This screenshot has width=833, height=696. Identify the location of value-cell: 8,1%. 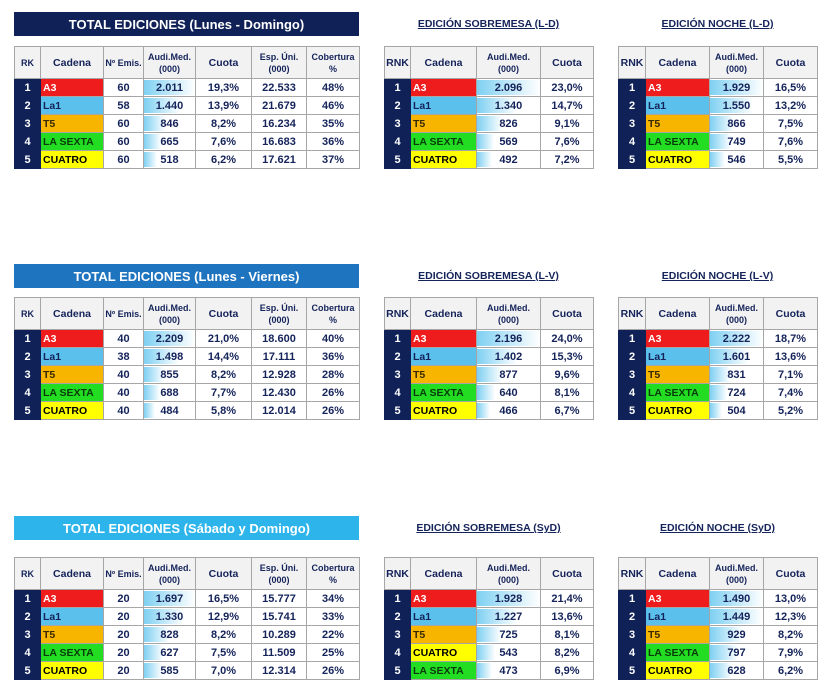
(567, 392).